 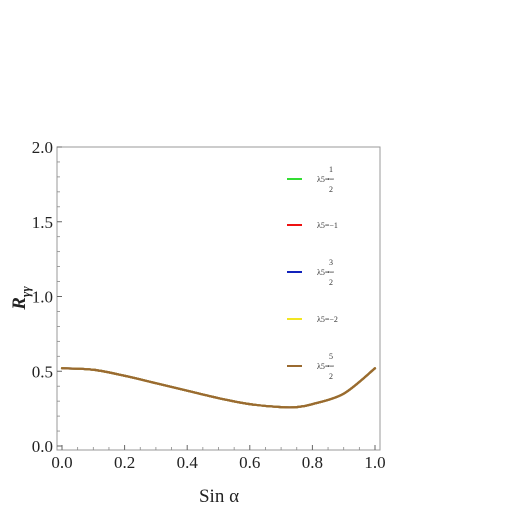 What do you see at coordinates (312, 225) in the screenshot?
I see `legend-item: λ5=−1` at bounding box center [312, 225].